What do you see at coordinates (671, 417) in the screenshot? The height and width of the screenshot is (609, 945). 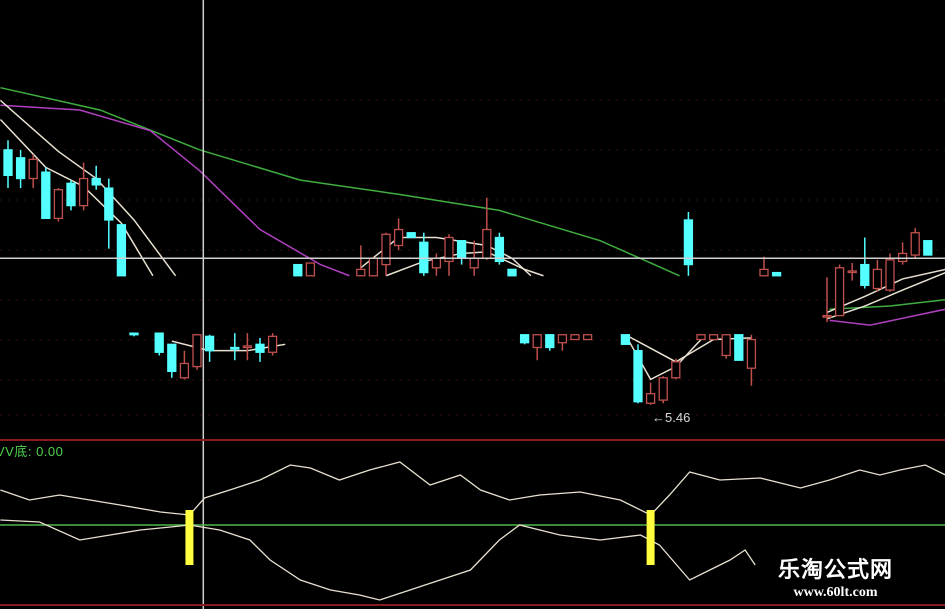 I see `low-price-annotation: ←5.46` at bounding box center [671, 417].